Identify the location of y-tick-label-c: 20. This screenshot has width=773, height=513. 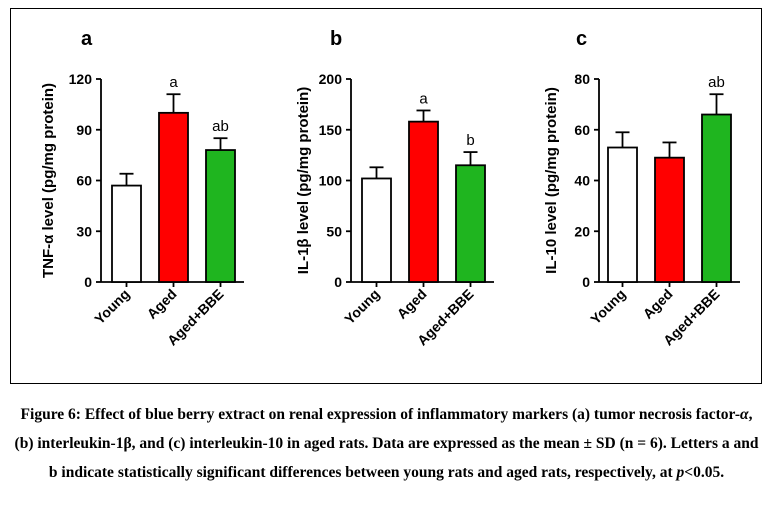
(582, 231).